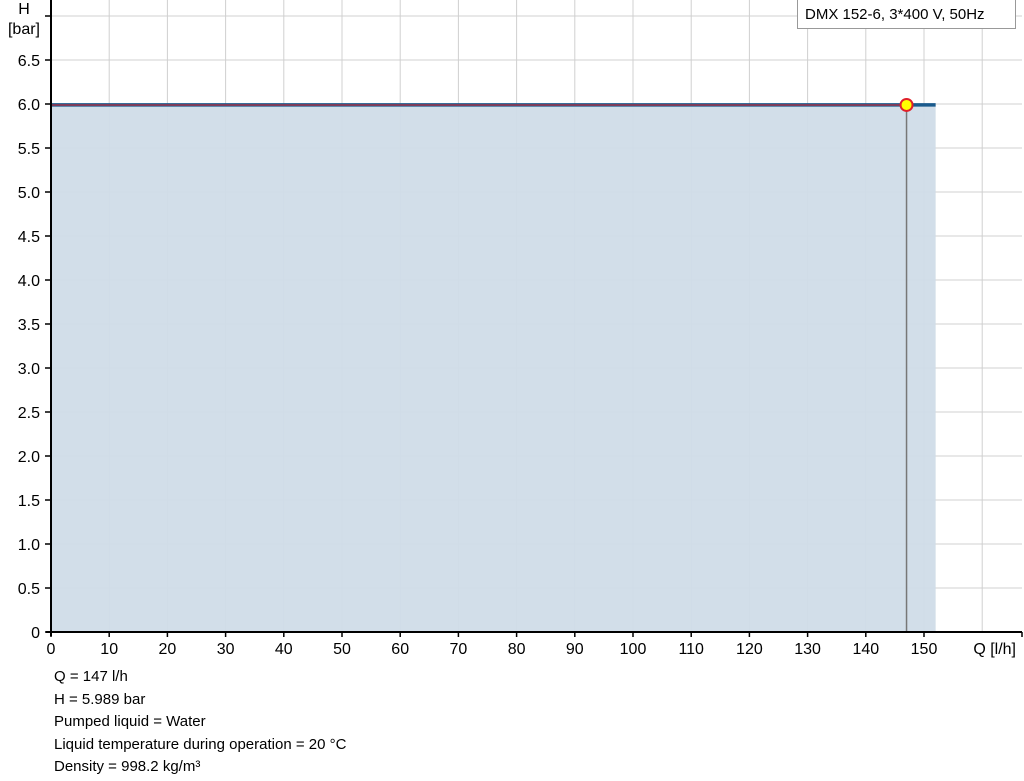 The width and height of the screenshot is (1024, 781). I want to click on duty-point-marker, so click(906, 104).